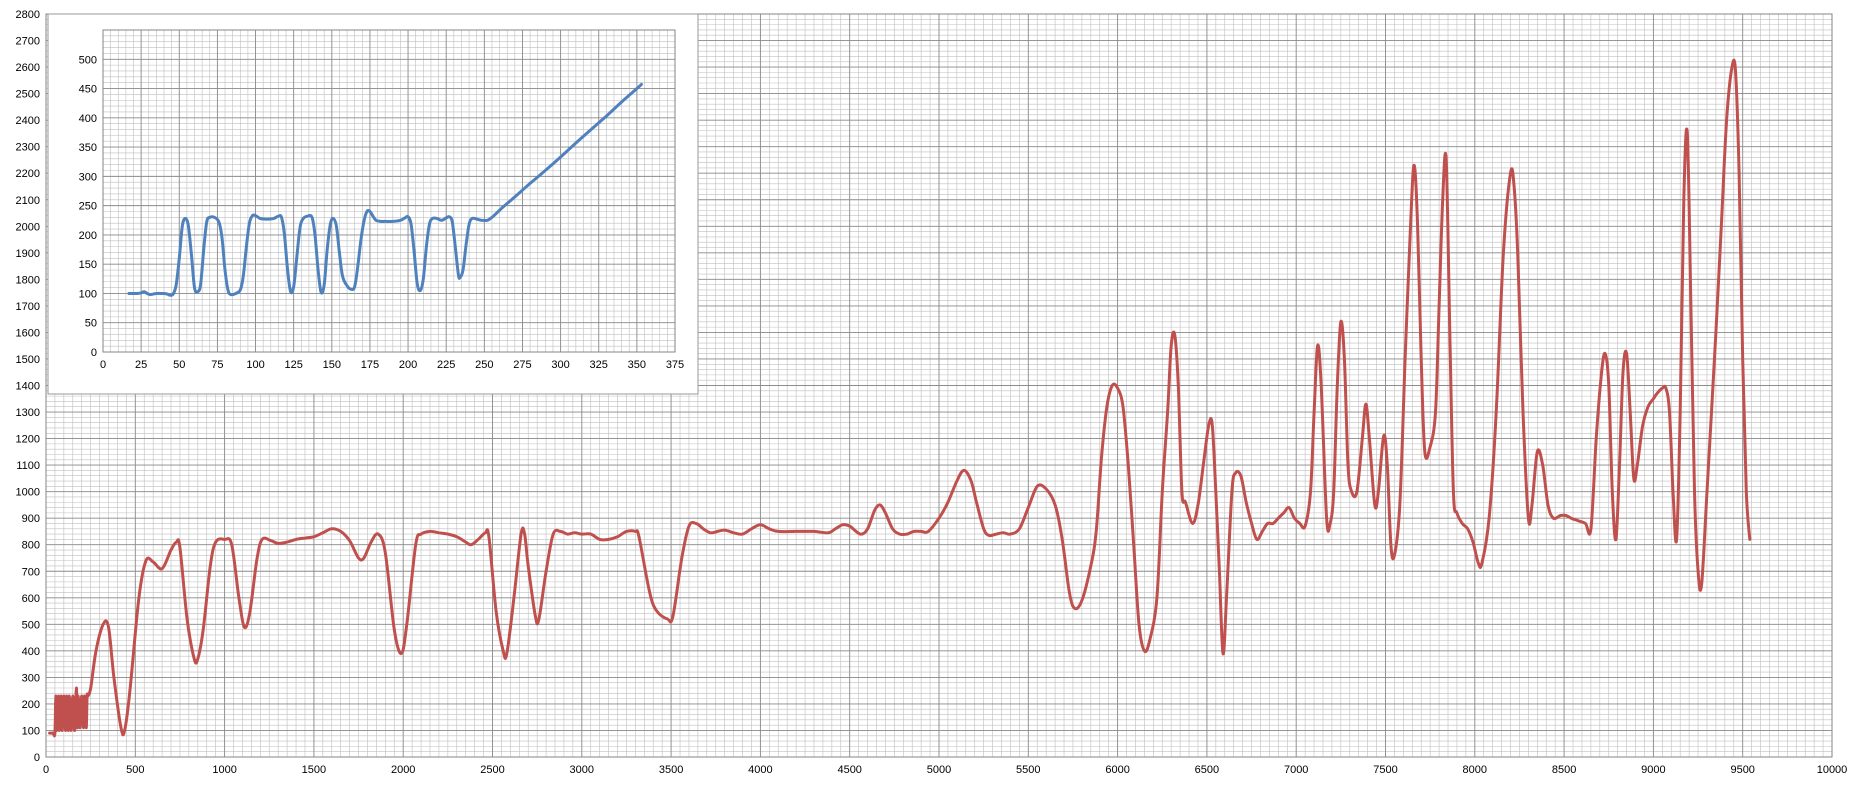 This screenshot has width=1869, height=798. Describe the element at coordinates (522, 365) in the screenshot. I see `x-tick-label: 275` at that location.